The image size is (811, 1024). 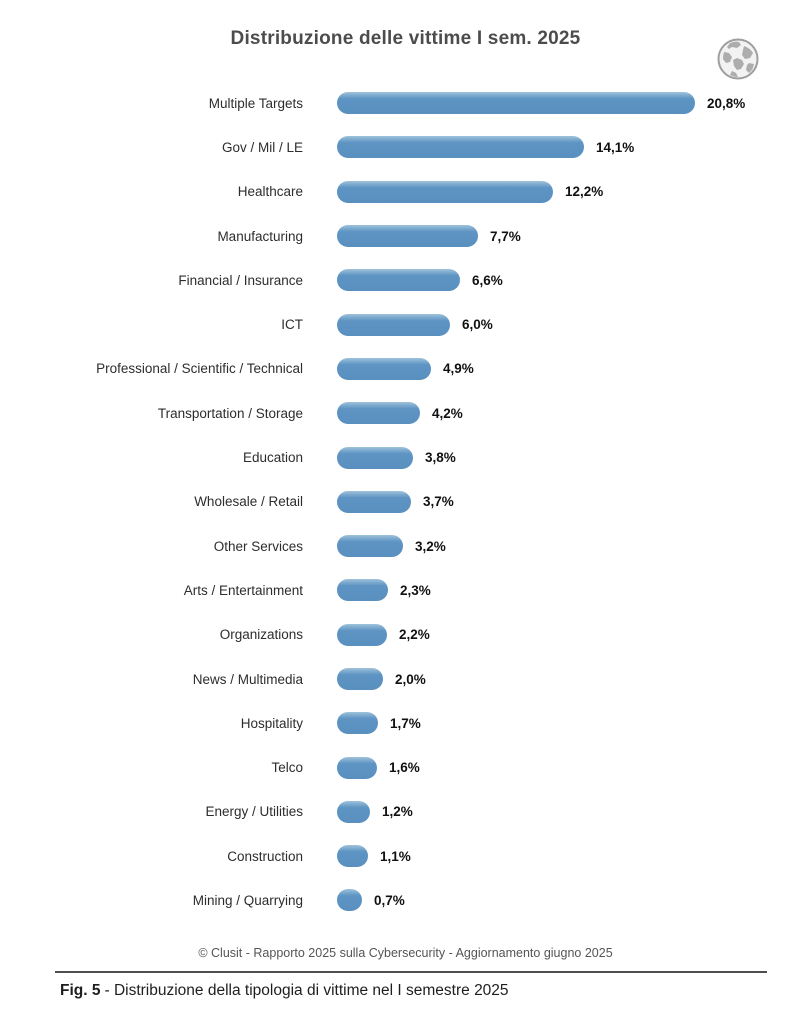 I want to click on chart-row: Financial / Insurance 6,6%, so click(x=405, y=280).